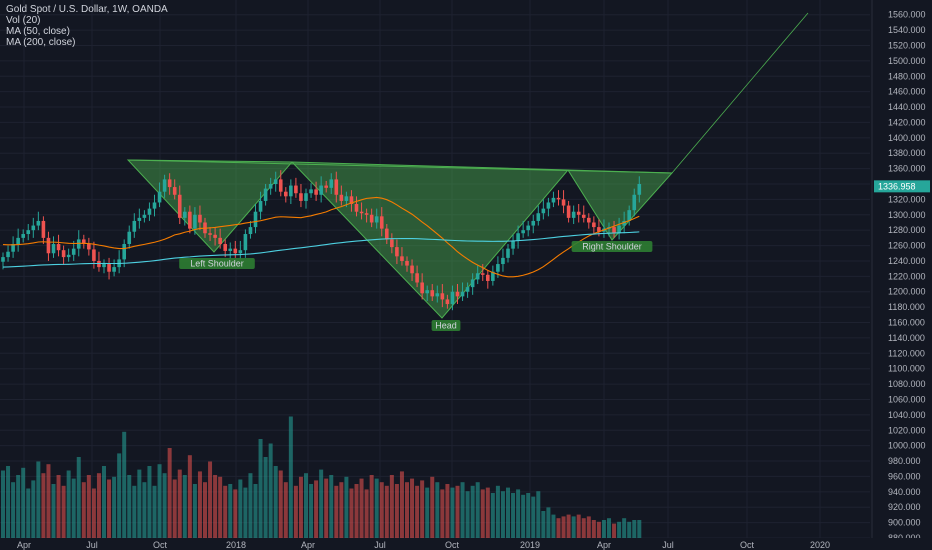  I want to click on head-label-background, so click(446, 325).